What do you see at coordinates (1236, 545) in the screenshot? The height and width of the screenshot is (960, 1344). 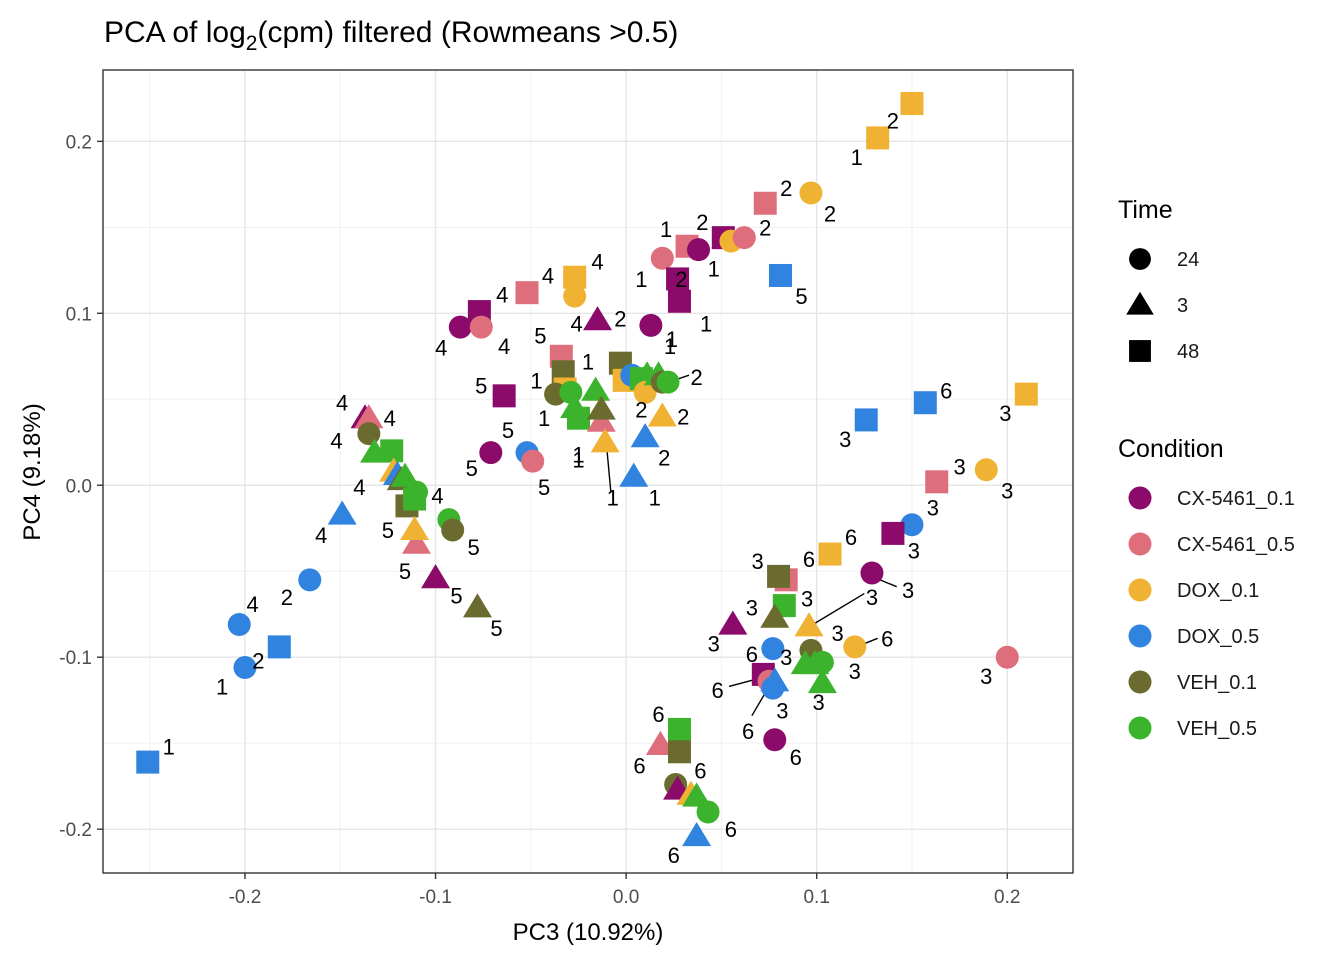 I see `legend-condition-label: CX-5461_0.5` at bounding box center [1236, 545].